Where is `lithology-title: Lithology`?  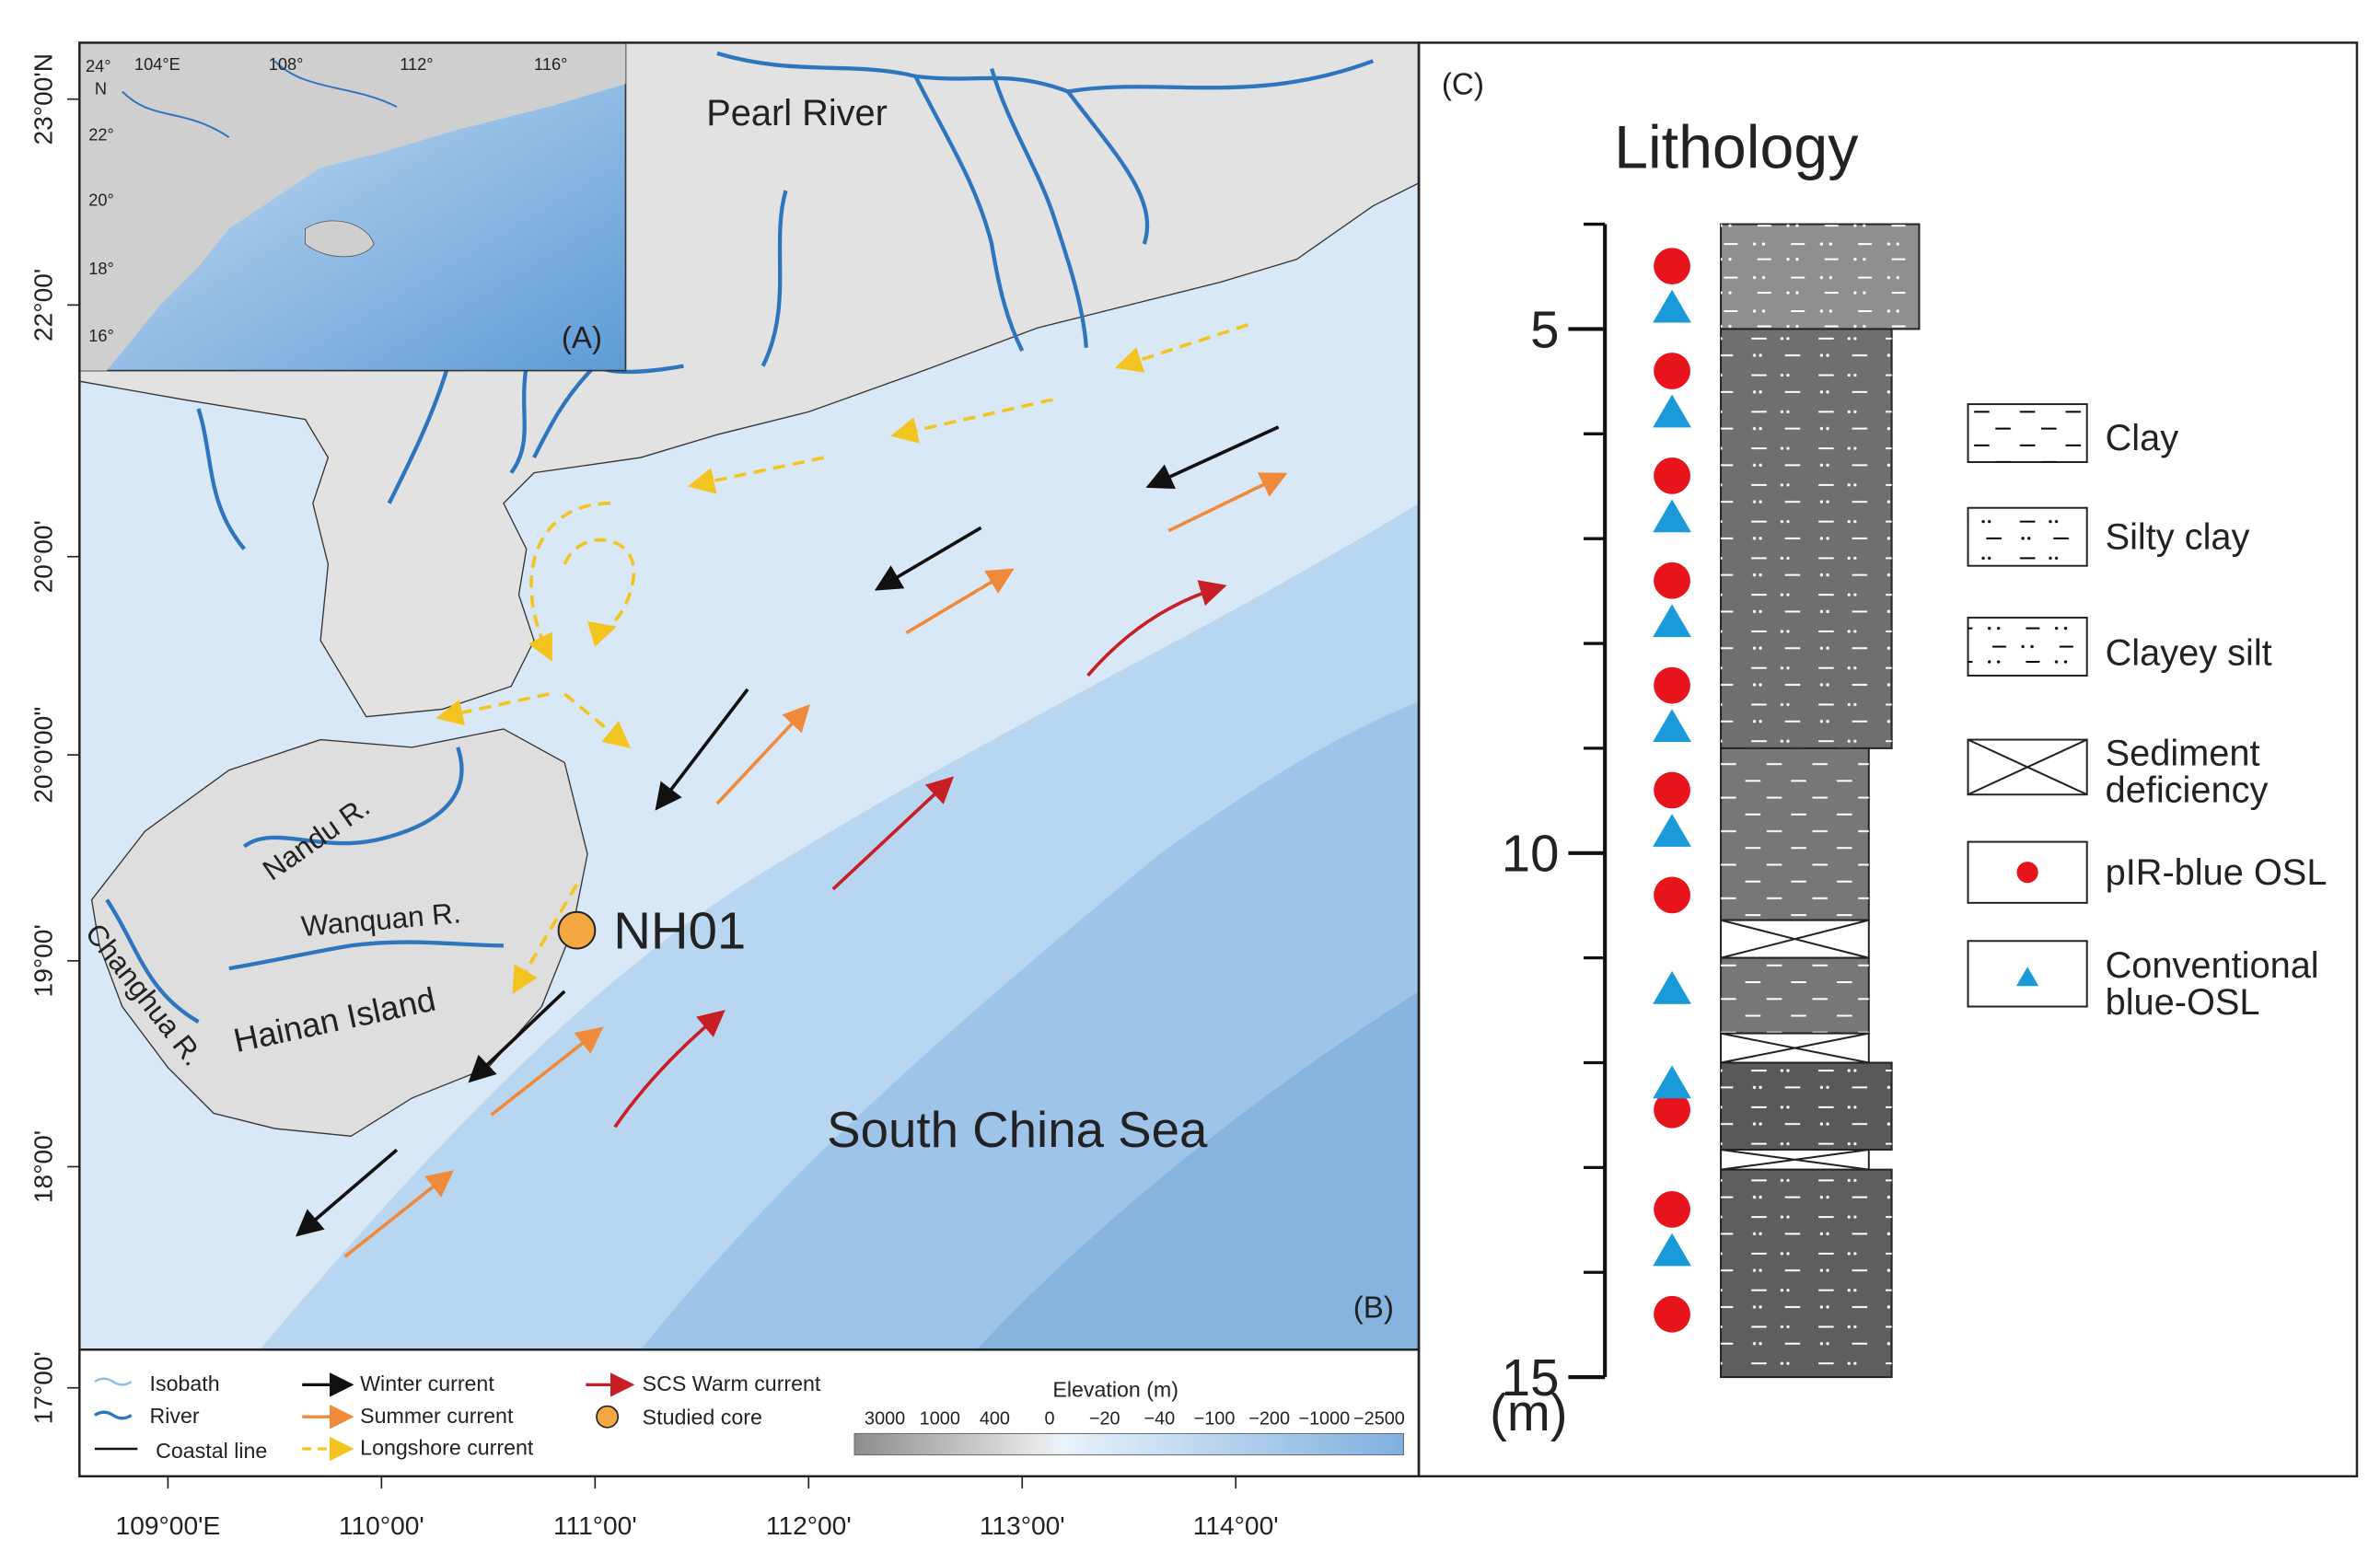
lithology-title: Lithology is located at coordinates (1736, 147).